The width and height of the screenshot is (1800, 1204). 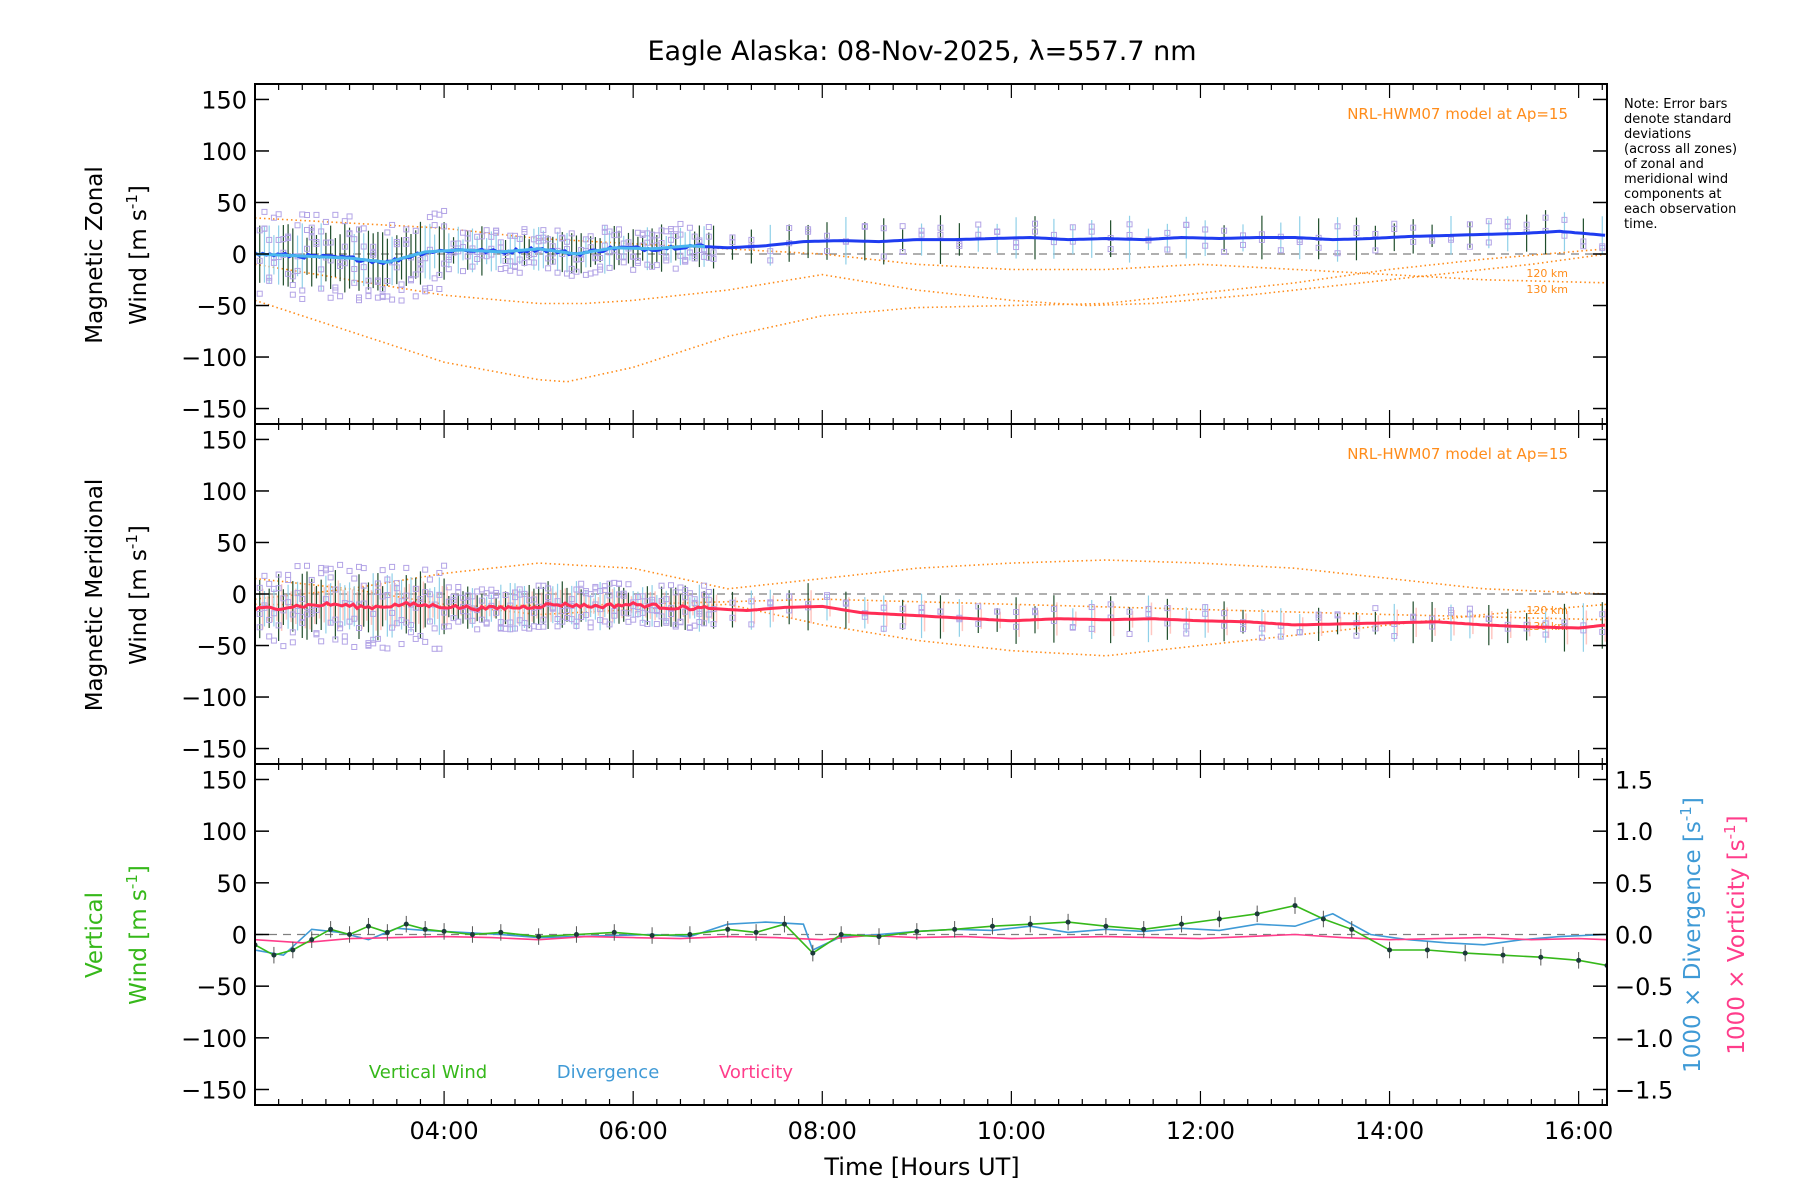 I want to click on y2-tick-label: −1.0, so click(x=1644, y=1039).